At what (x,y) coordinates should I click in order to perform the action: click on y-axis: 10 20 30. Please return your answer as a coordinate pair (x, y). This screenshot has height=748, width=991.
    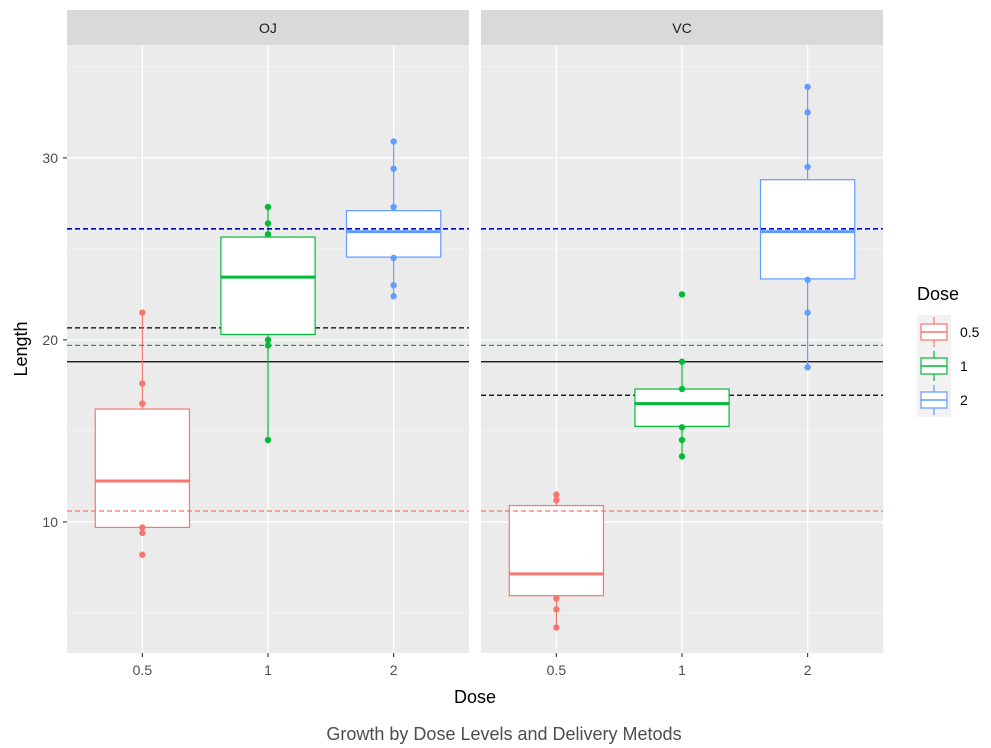
    Looking at the image, I should click on (54, 340).